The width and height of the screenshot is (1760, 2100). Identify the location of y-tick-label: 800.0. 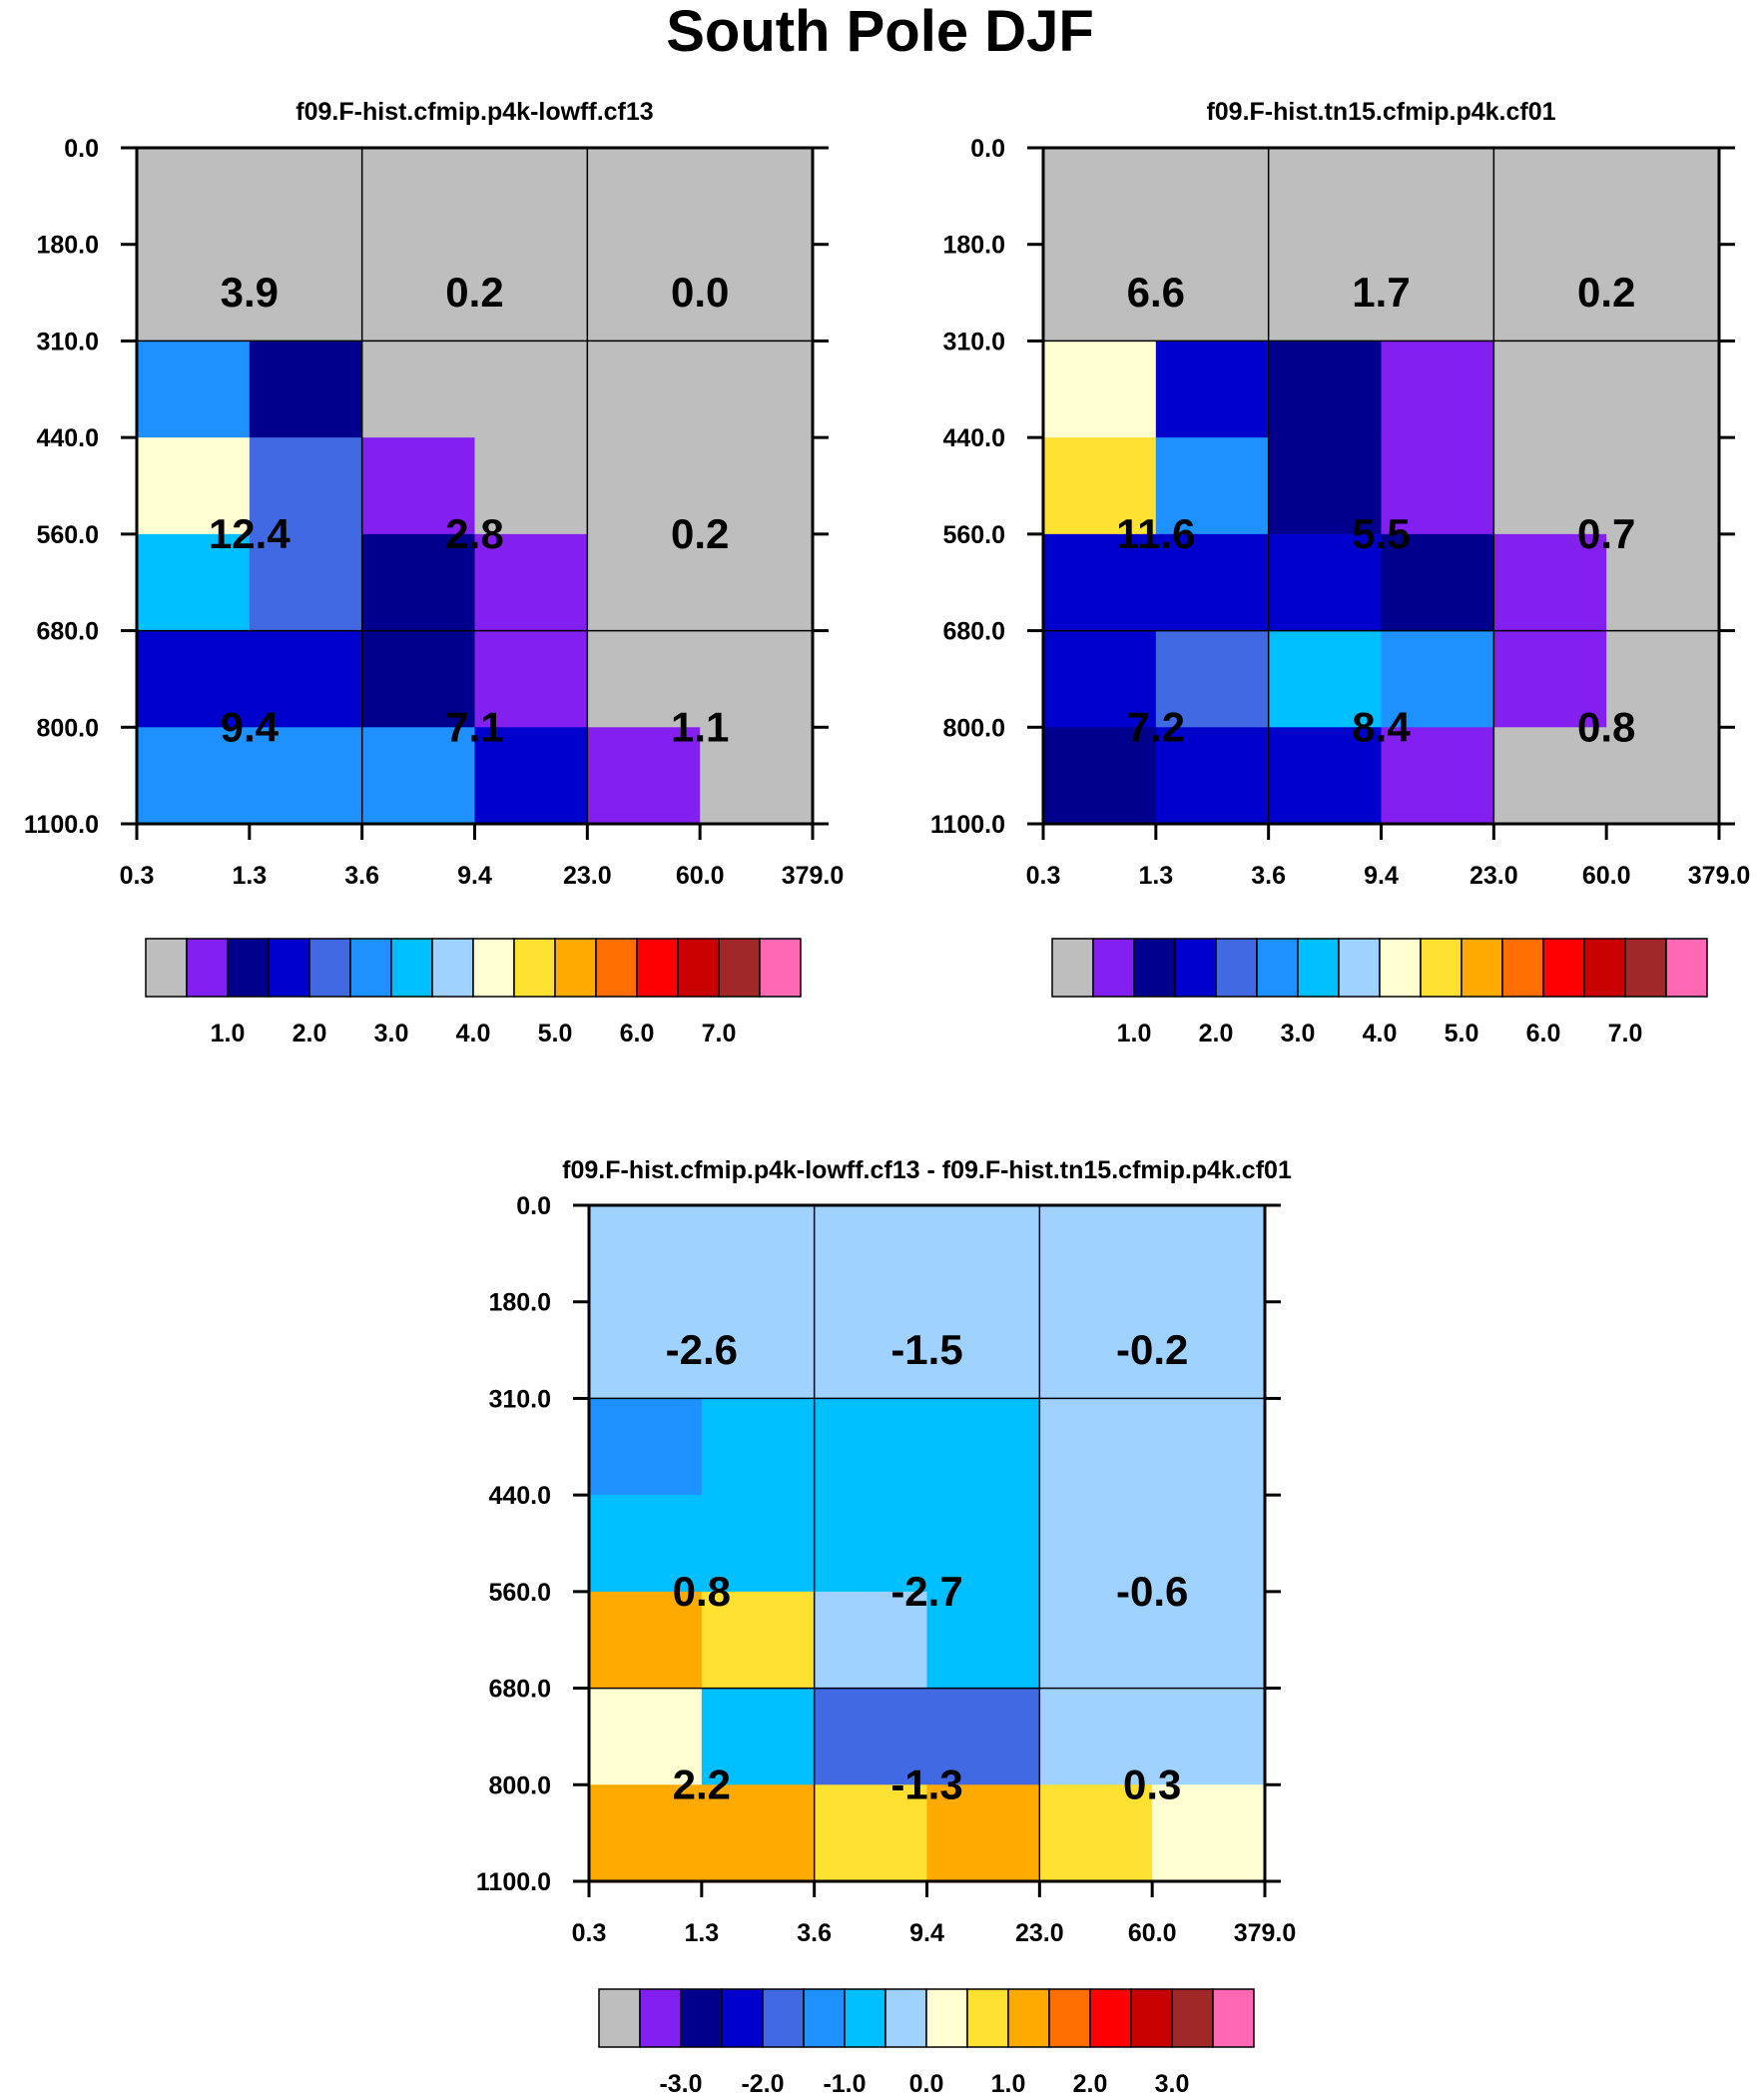
(519, 1785).